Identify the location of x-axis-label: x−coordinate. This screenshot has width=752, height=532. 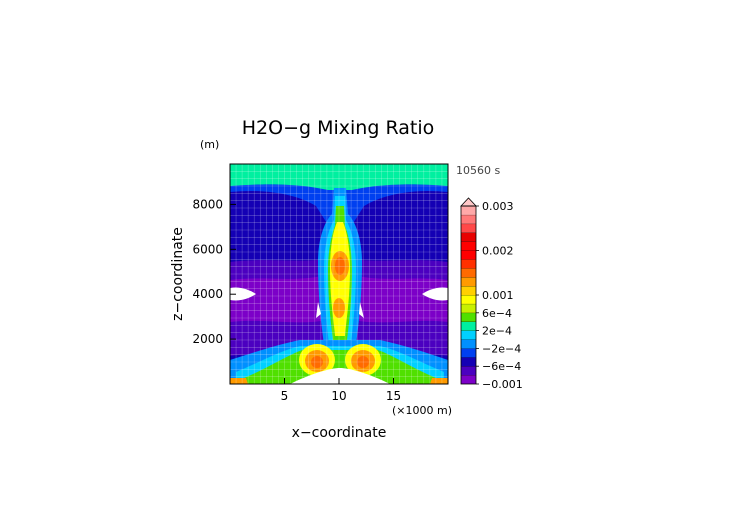
(339, 433).